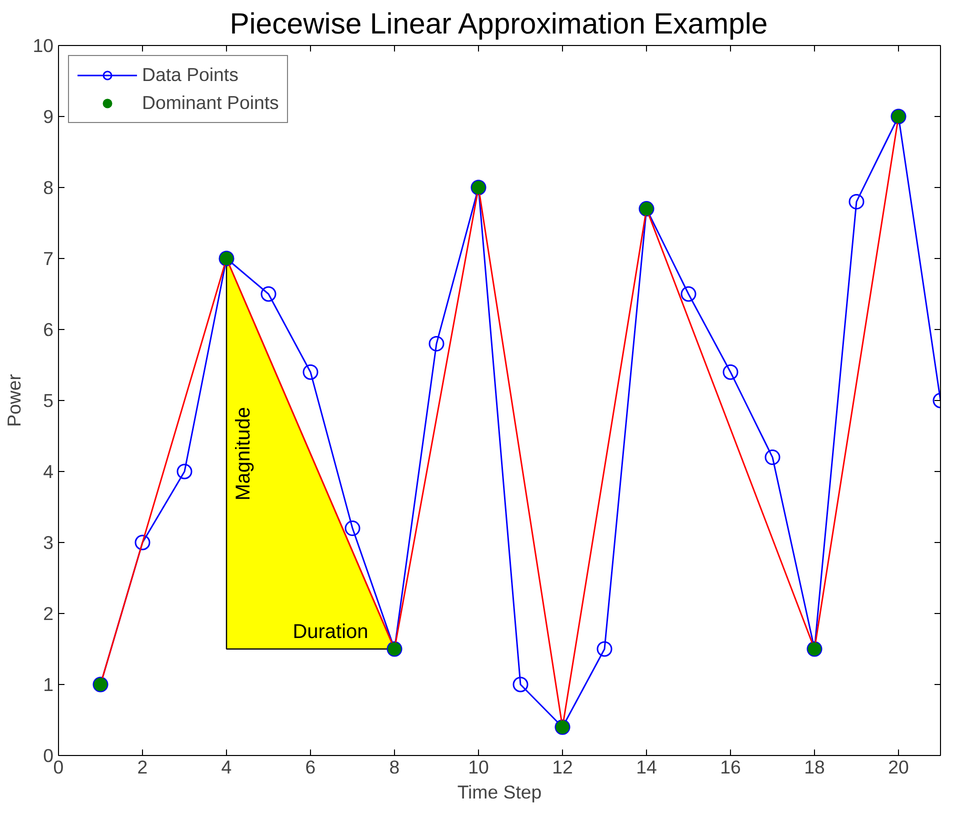 The height and width of the screenshot is (814, 956). What do you see at coordinates (14, 400) in the screenshot?
I see `y-axis-title: Power` at bounding box center [14, 400].